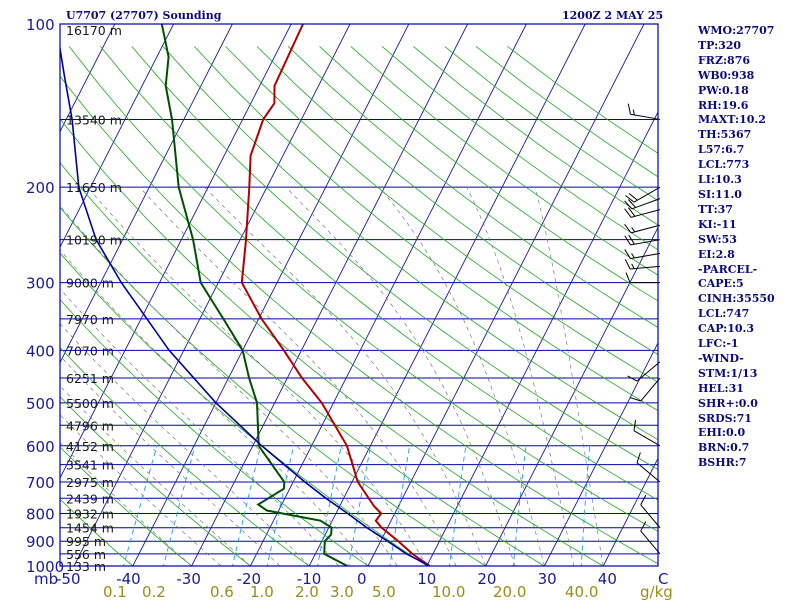 The width and height of the screenshot is (800, 600). Describe the element at coordinates (90, 513) in the screenshot. I see `height-label: 1932 m` at that location.